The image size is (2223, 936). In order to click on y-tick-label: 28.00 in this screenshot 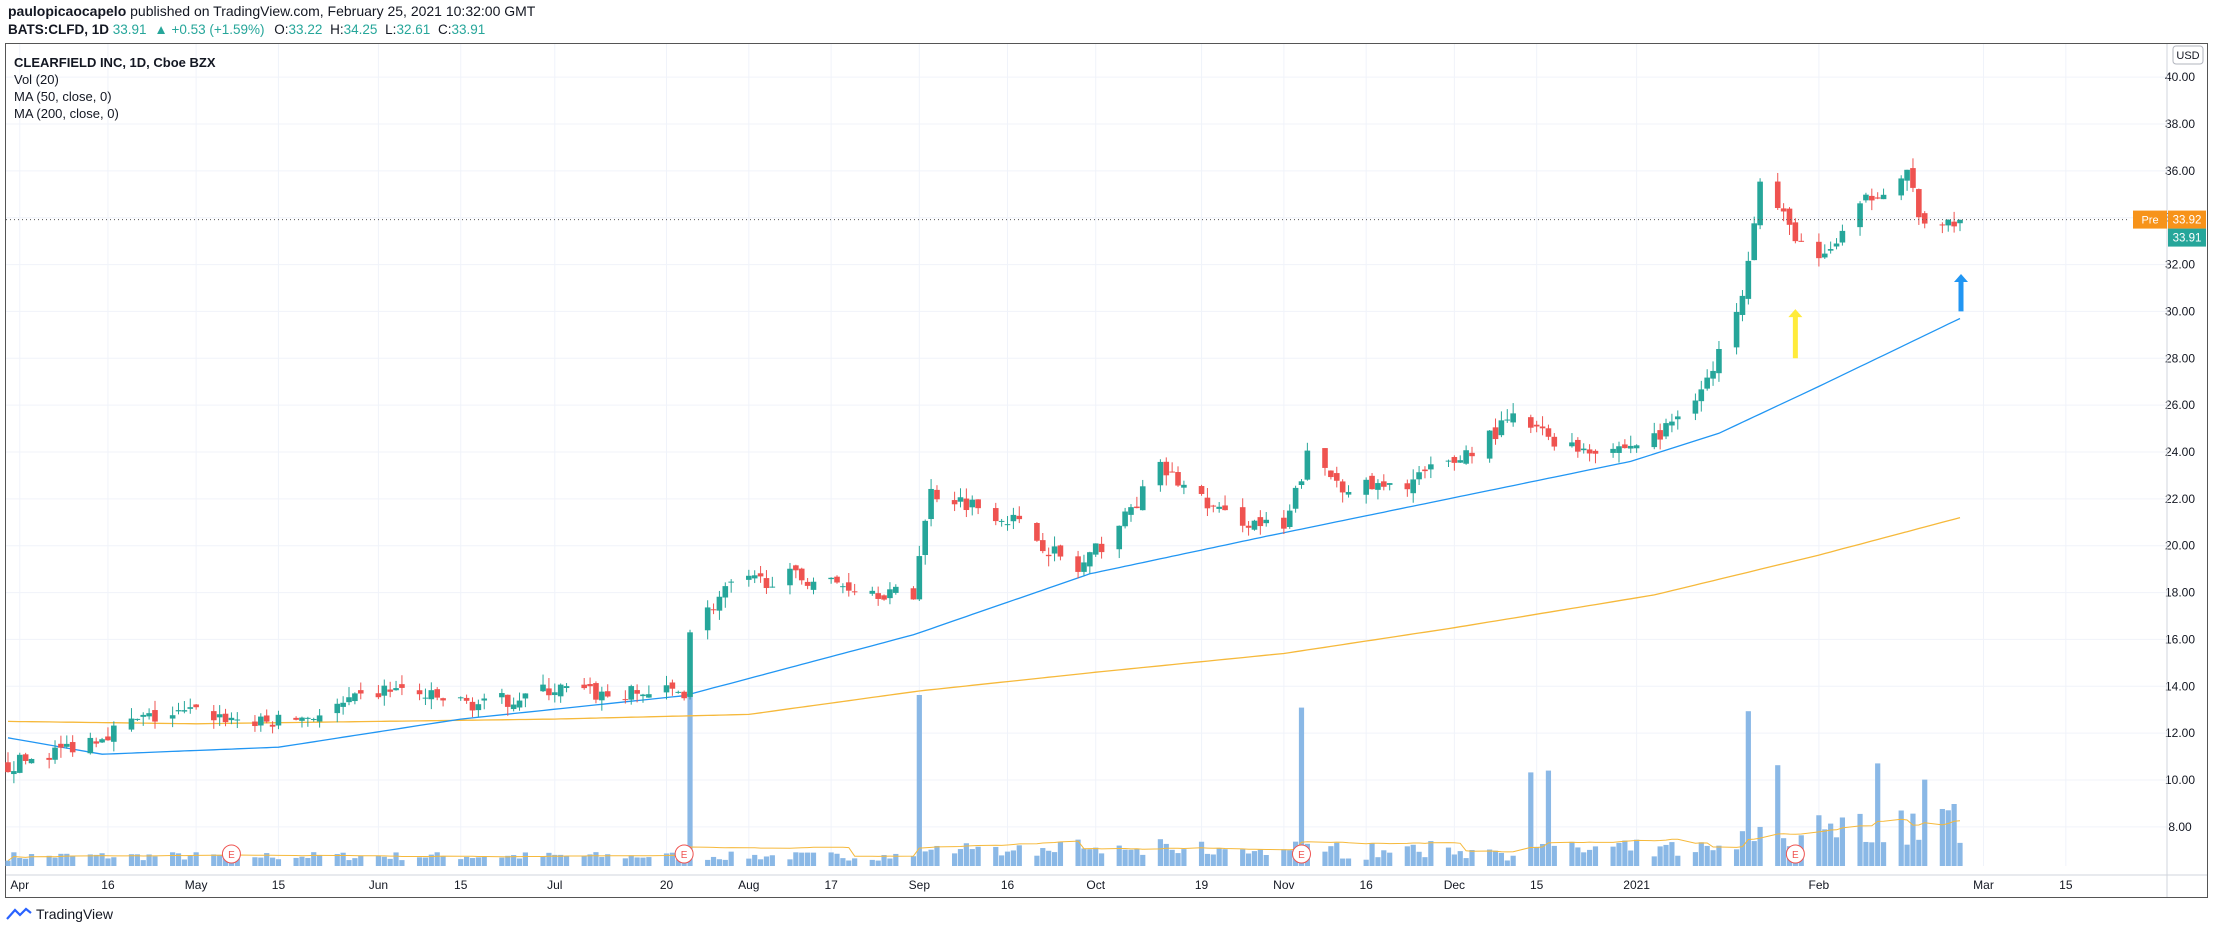, I will do `click(2180, 358)`.